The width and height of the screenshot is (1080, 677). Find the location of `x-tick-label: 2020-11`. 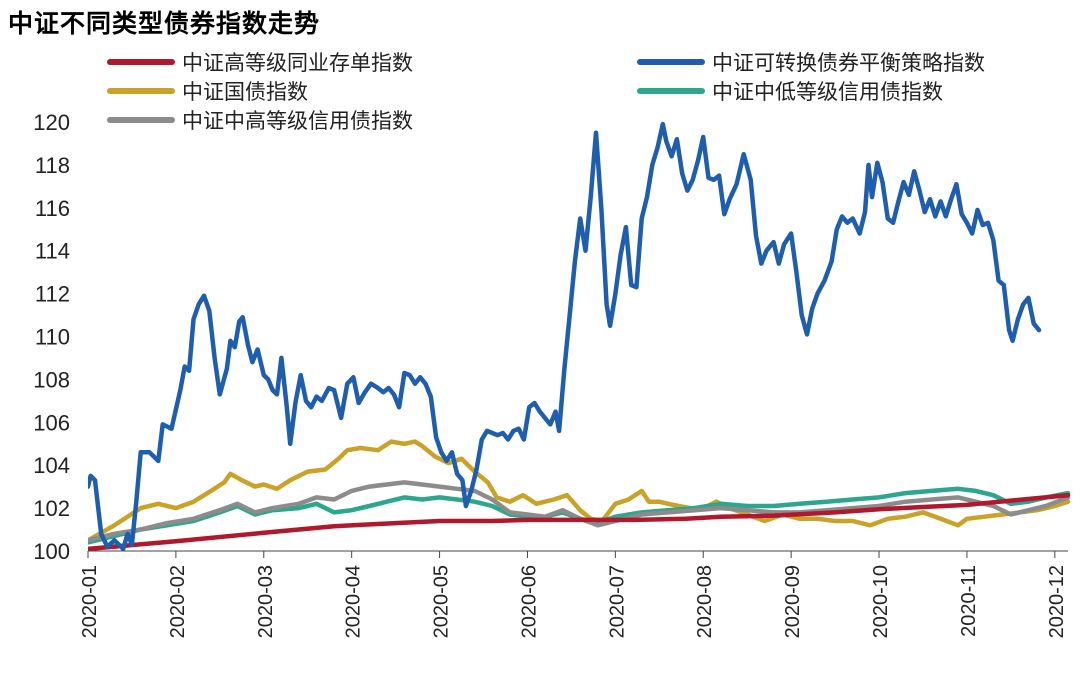

x-tick-label: 2020-11 is located at coordinates (969, 601).